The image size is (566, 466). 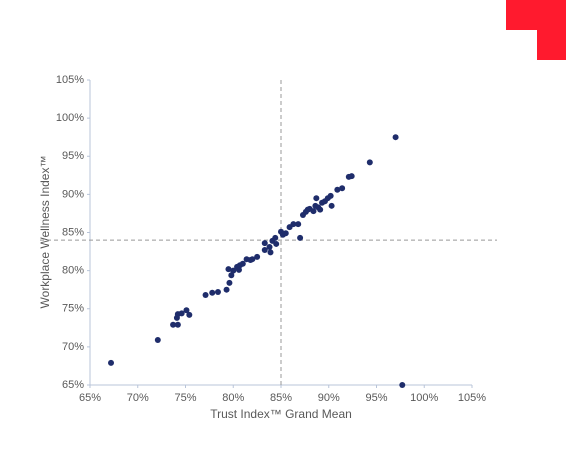 I want to click on x-tick-label: 80%, so click(x=233, y=398).